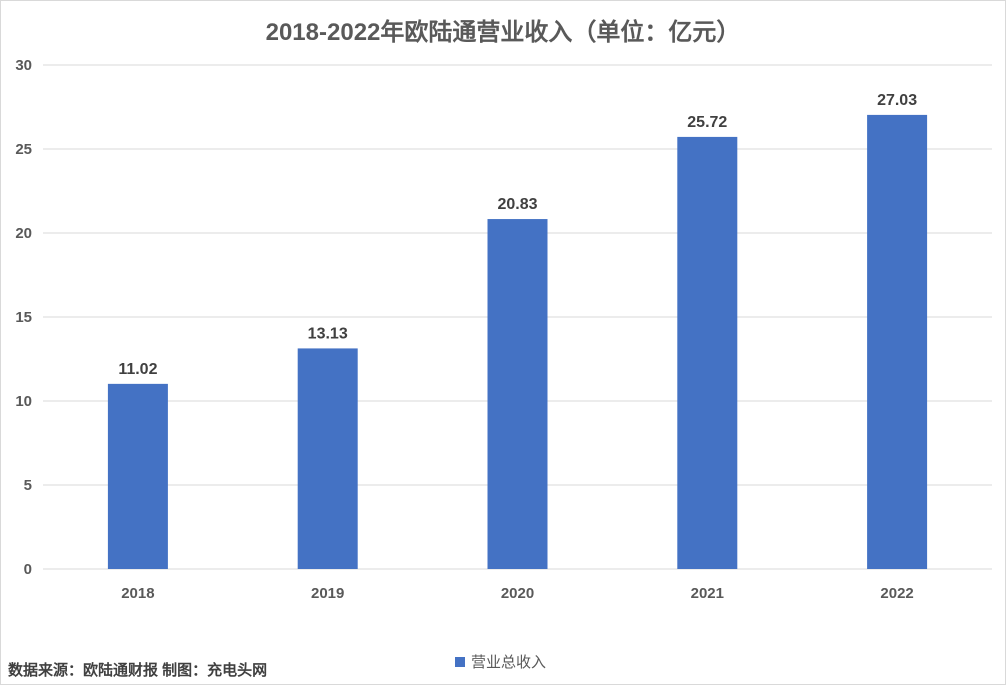 The height and width of the screenshot is (685, 1006). Describe the element at coordinates (137, 593) in the screenshot. I see `x-tick-label: 2018` at that location.